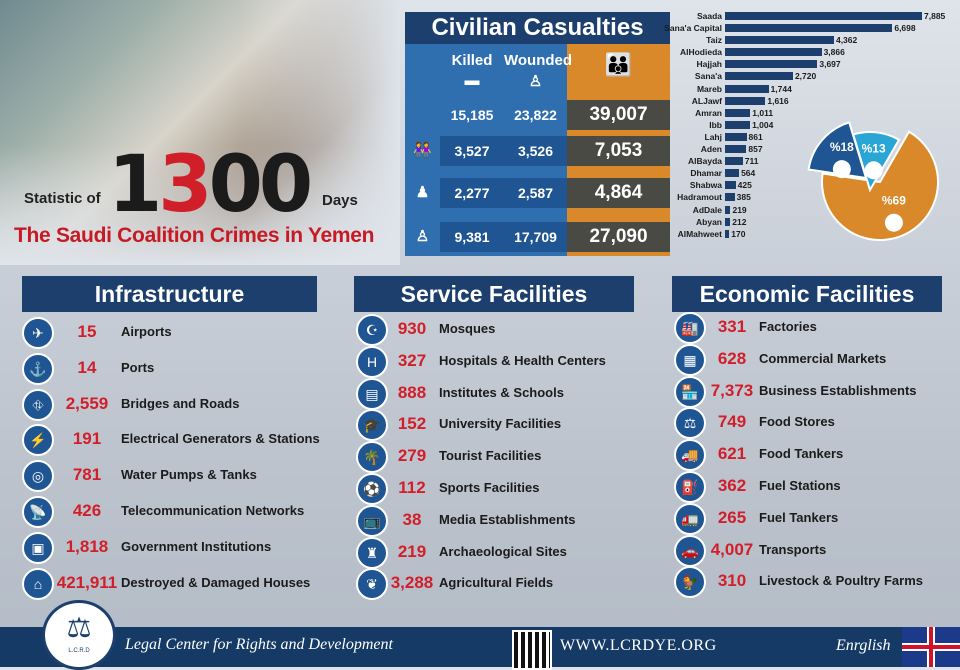  What do you see at coordinates (472, 80) in the screenshot?
I see `killed-icon: ▬` at bounding box center [472, 80].